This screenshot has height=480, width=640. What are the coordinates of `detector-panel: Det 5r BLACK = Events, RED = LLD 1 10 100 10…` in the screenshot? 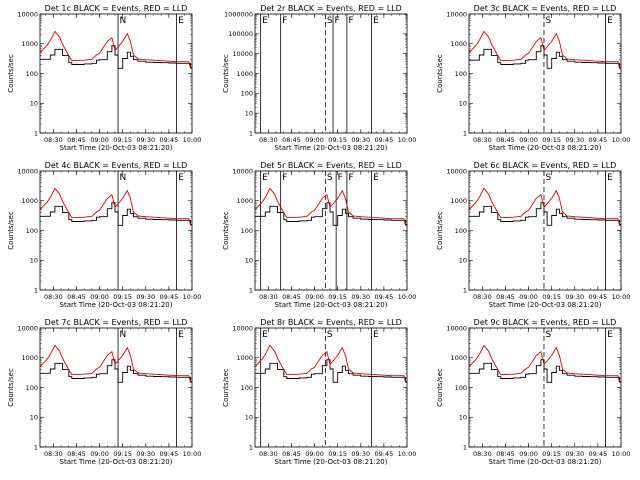 It's located at (319, 235).